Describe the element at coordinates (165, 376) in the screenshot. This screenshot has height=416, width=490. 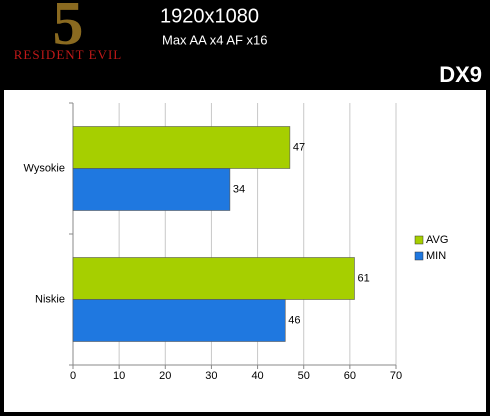
I see `x-tick-label: 20` at that location.